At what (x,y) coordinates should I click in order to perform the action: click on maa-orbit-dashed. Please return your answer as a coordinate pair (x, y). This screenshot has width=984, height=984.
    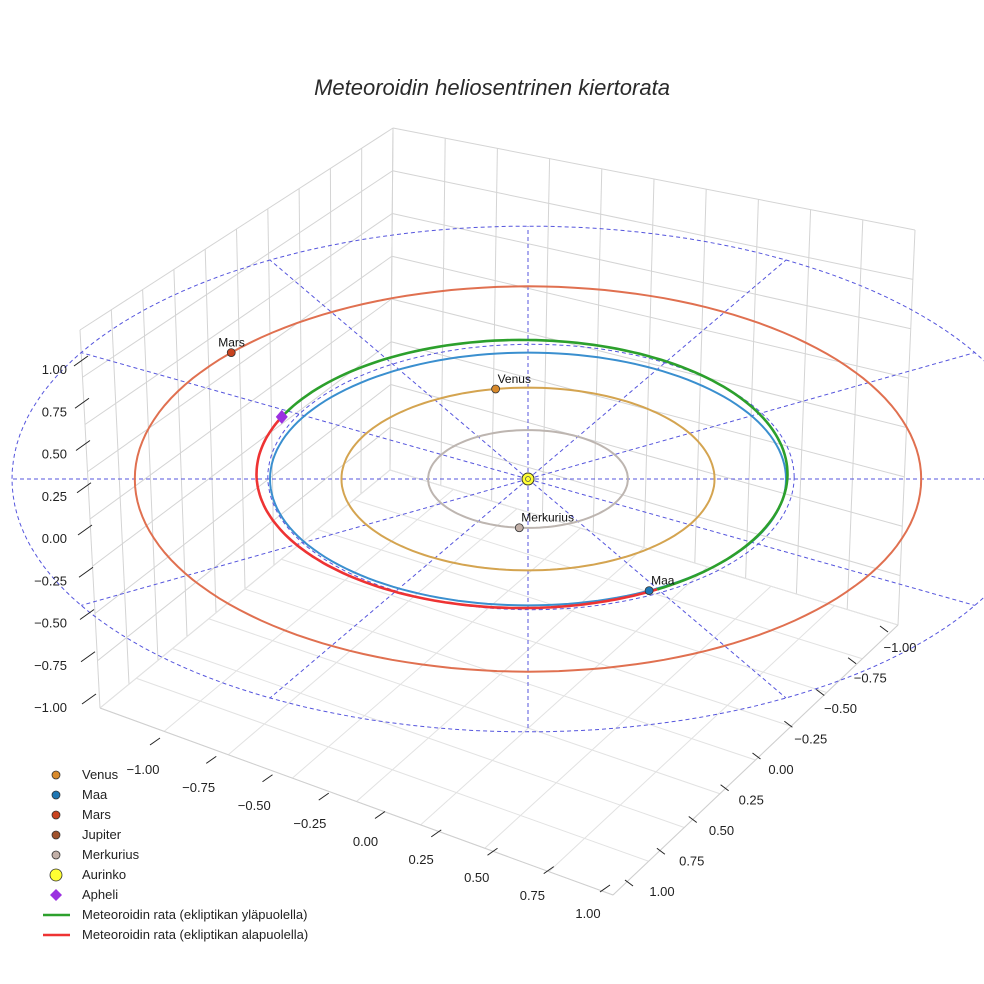
    Looking at the image, I should click on (531, 477).